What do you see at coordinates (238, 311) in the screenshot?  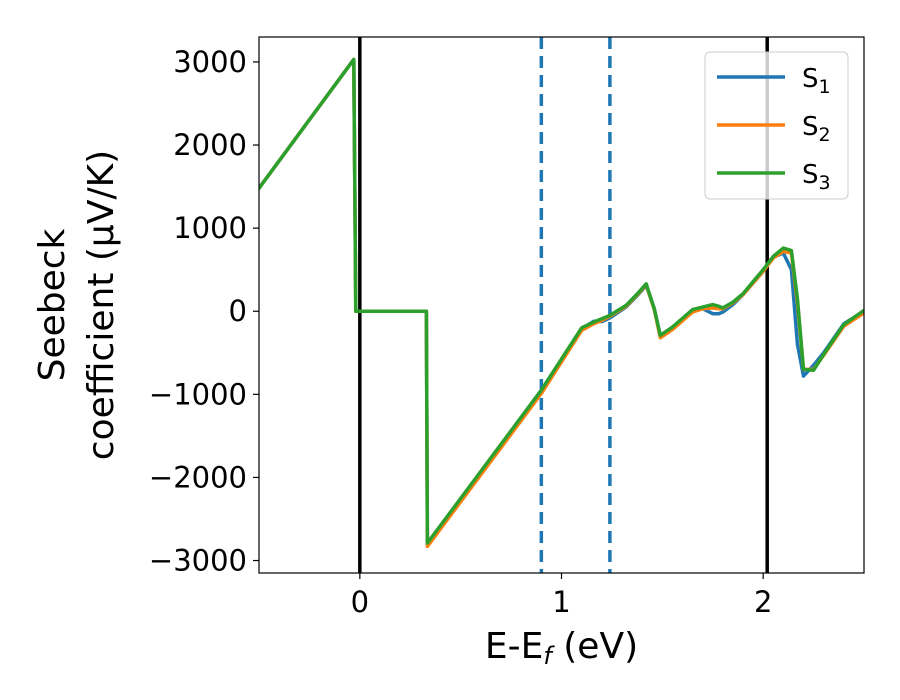 I see `y-tick-label: 0` at bounding box center [238, 311].